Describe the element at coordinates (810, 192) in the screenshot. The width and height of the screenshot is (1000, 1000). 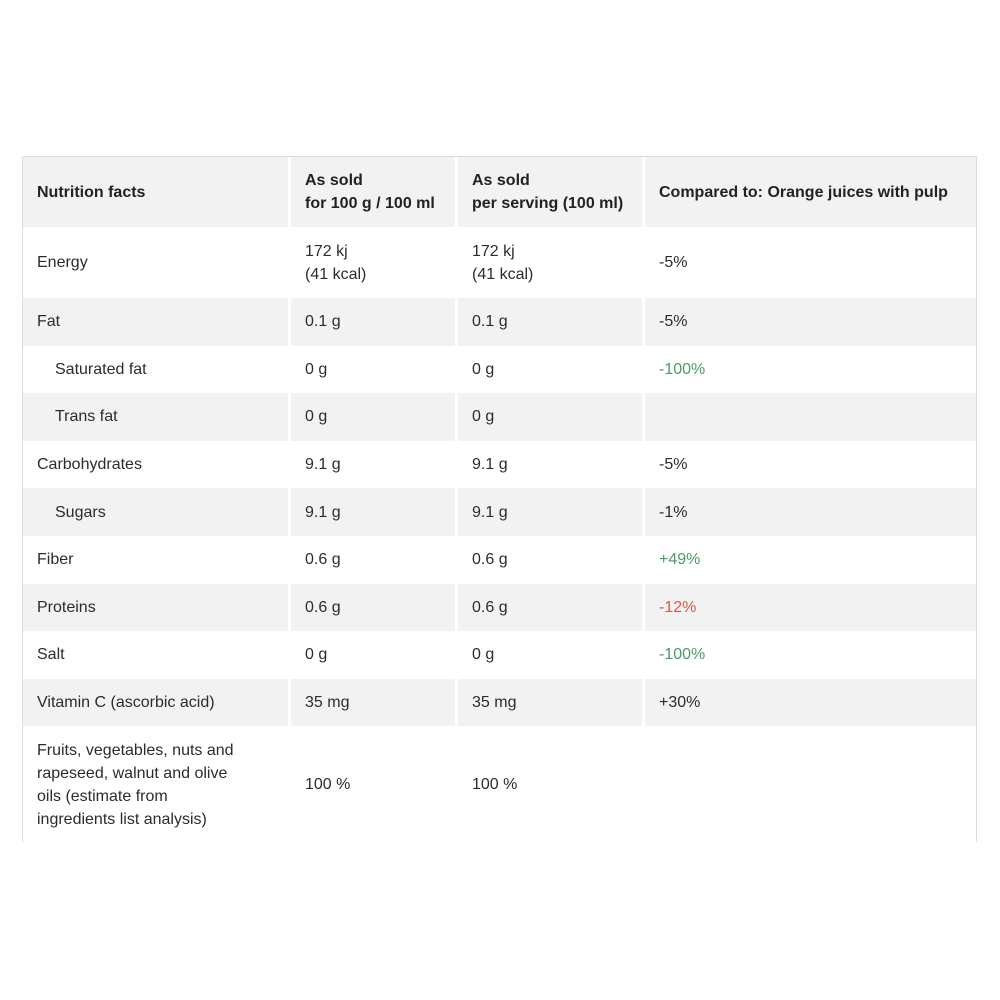
I see `header-compared-to: Compared to: Orange juices with pulp` at that location.